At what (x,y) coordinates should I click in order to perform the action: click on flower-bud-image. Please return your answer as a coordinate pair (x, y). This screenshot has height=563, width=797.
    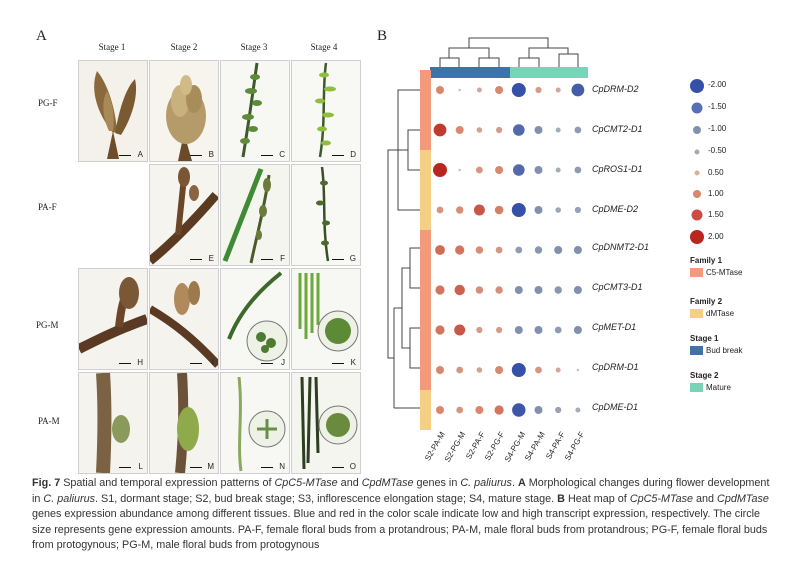
    Looking at the image, I should click on (184, 216).